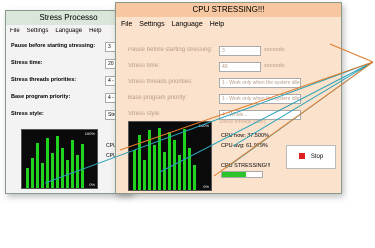 This screenshot has width=375, height=248. I want to click on cpu-avg: CPU avg: 61.979%, so click(244, 146).